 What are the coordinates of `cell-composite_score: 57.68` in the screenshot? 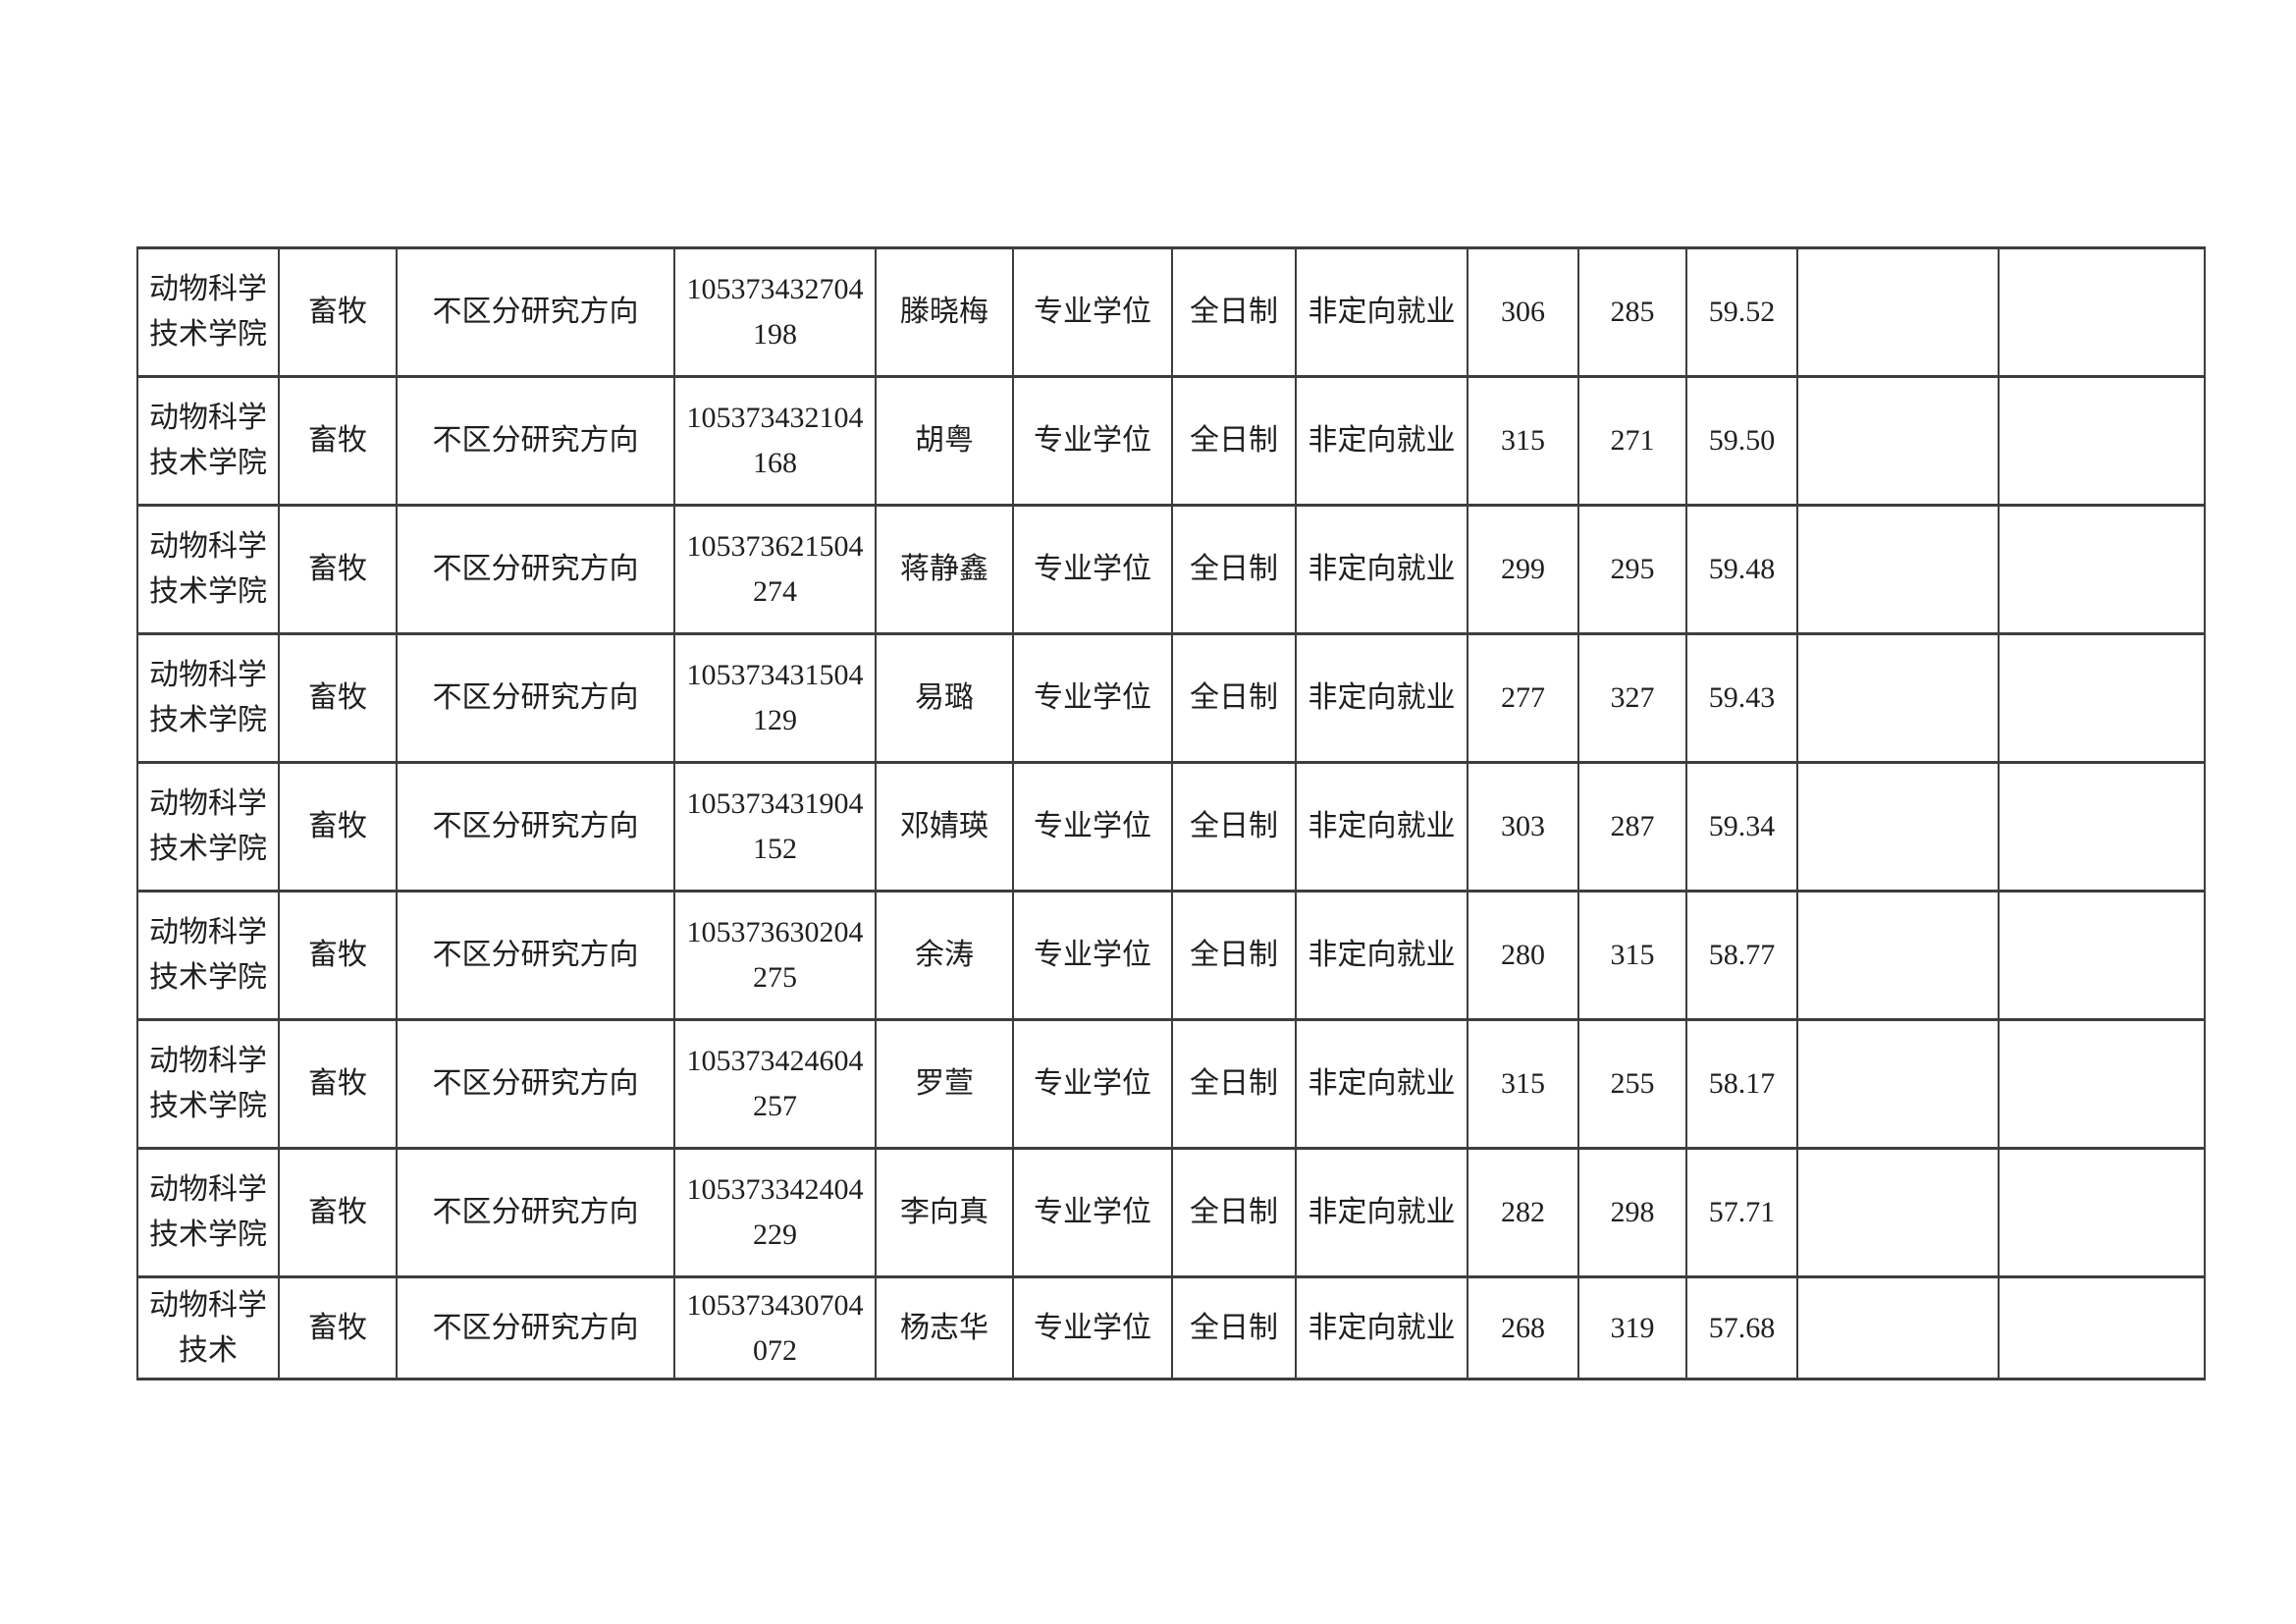 It's located at (1741, 1327).